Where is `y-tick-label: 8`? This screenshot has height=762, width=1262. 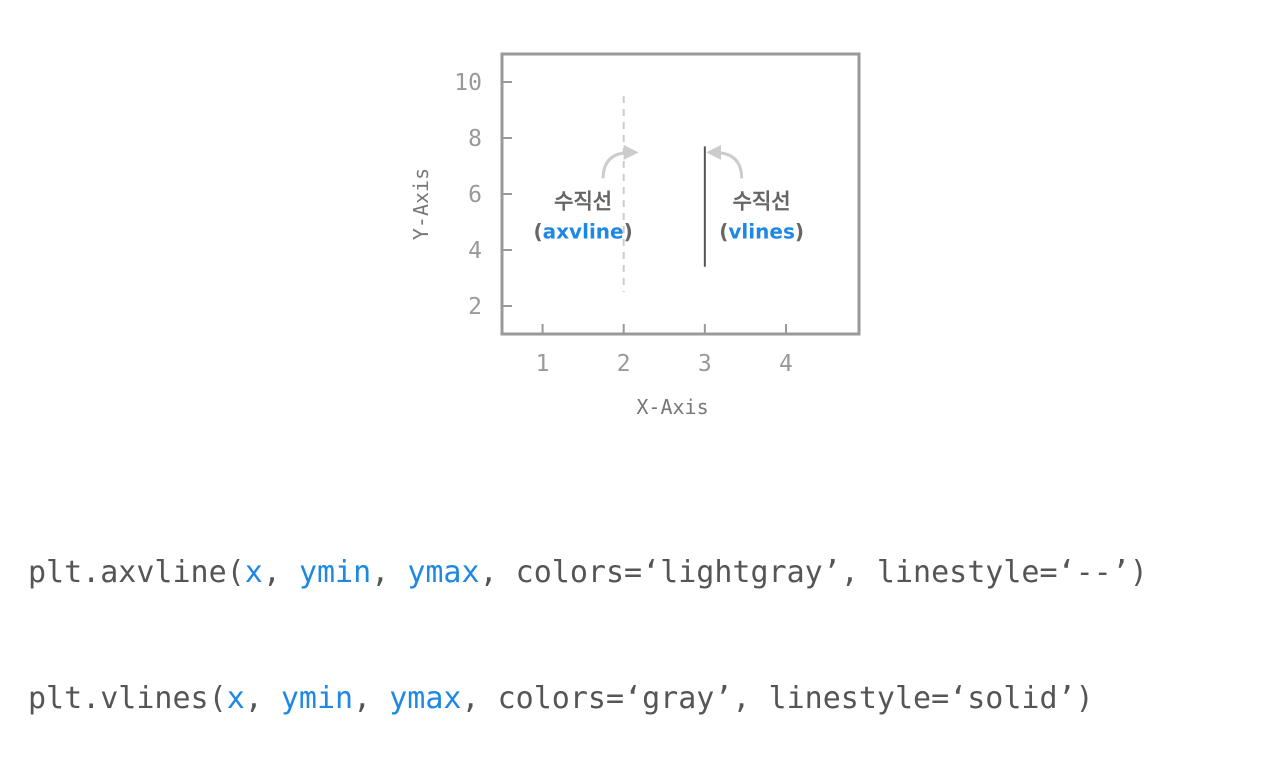 y-tick-label: 8 is located at coordinates (475, 139).